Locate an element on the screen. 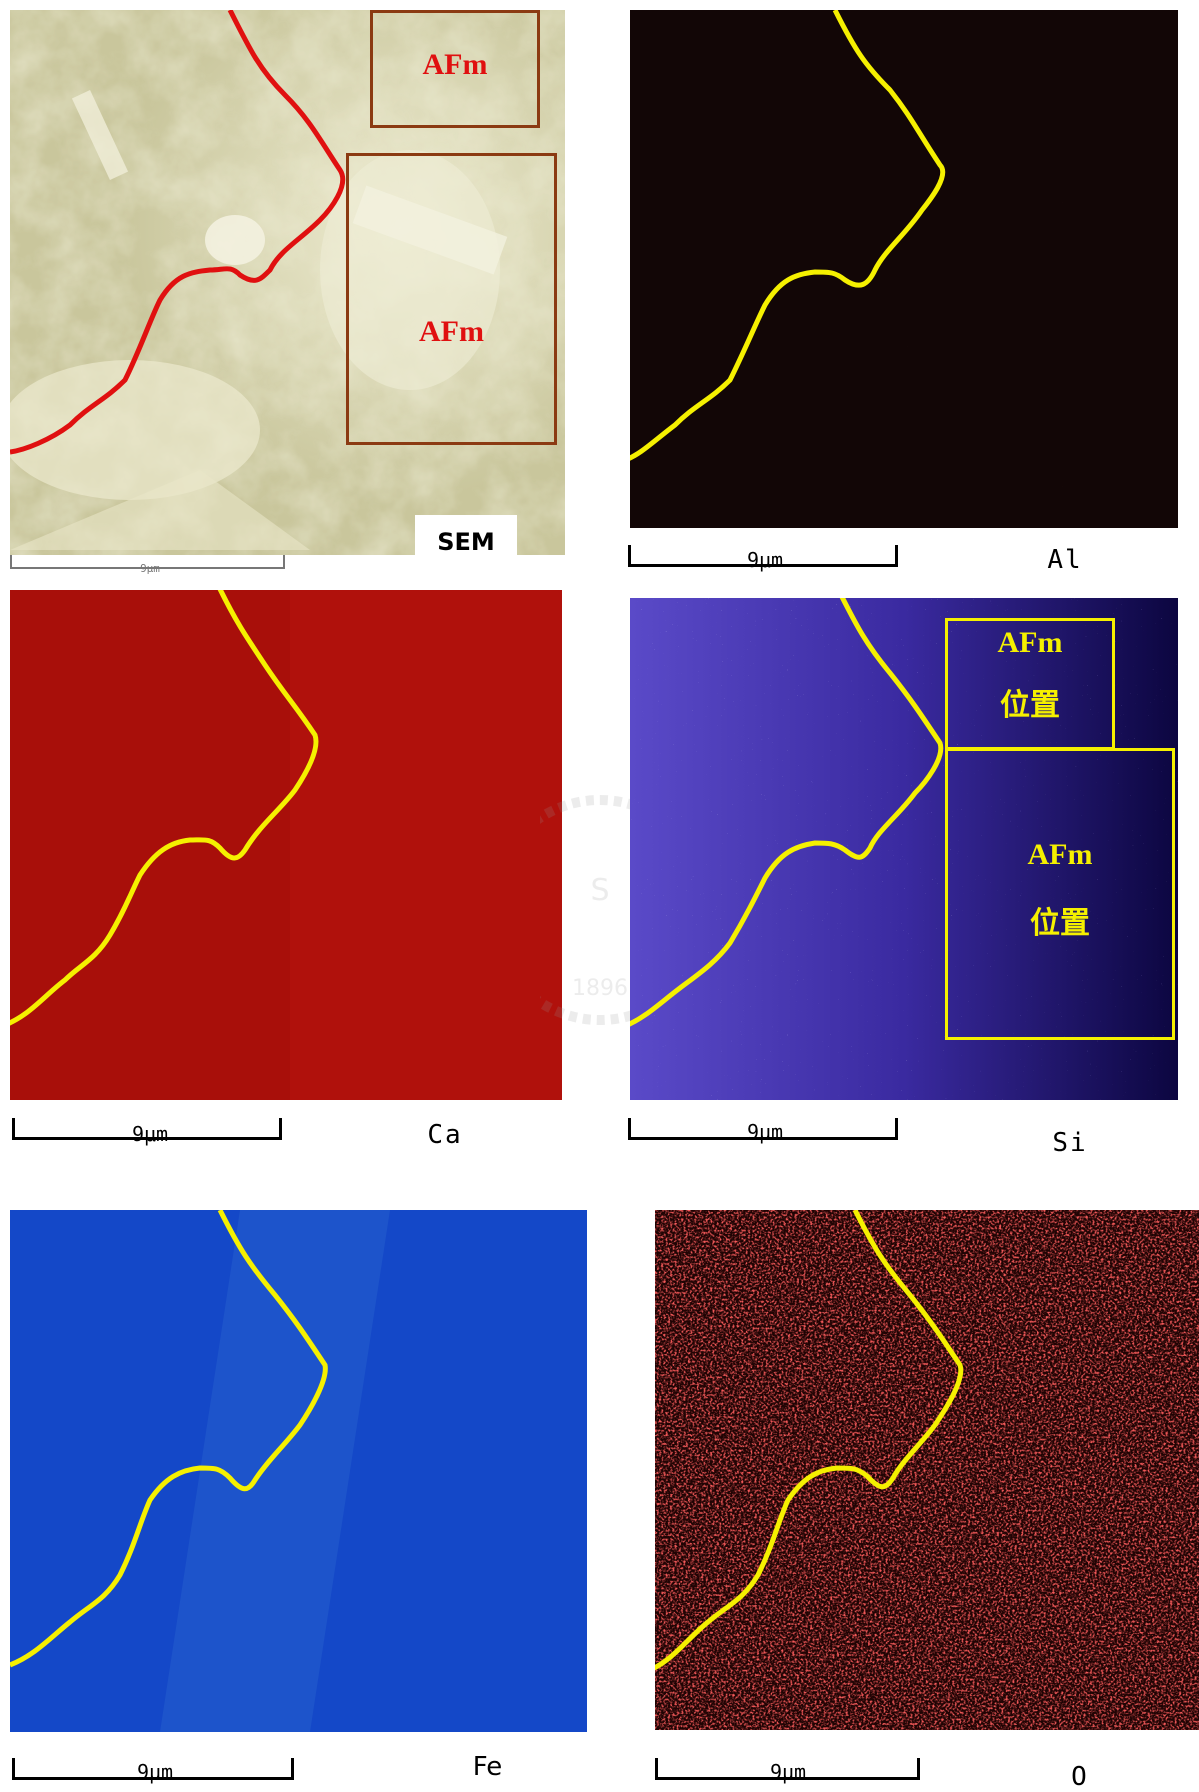 The height and width of the screenshot is (1792, 1199). ca-element-map is located at coordinates (286, 845).